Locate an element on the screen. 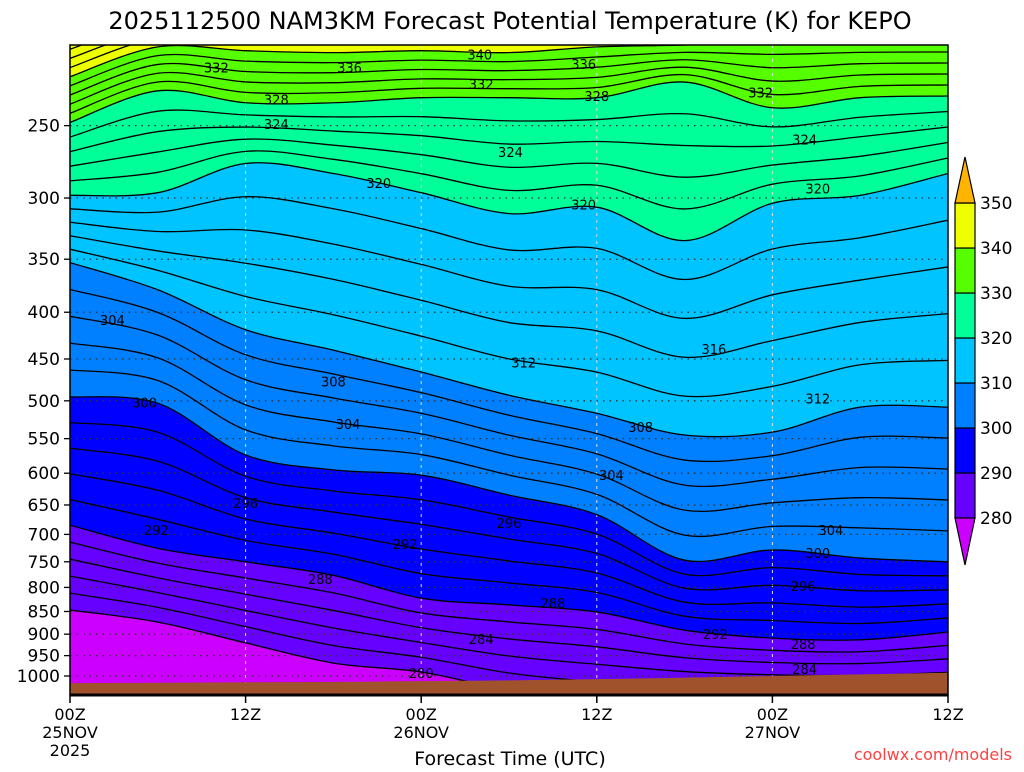 This screenshot has width=1024, height=772. y-tick-label: 550 is located at coordinates (44, 440).